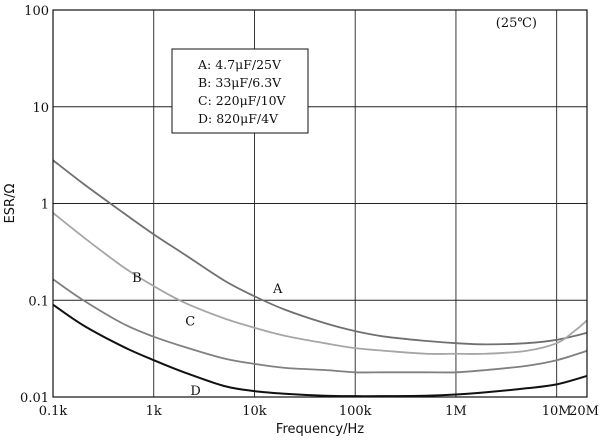 Image resolution: width=600 pixels, height=440 pixels. Describe the element at coordinates (254, 411) in the screenshot. I see `x-tick-label: 10k` at that location.